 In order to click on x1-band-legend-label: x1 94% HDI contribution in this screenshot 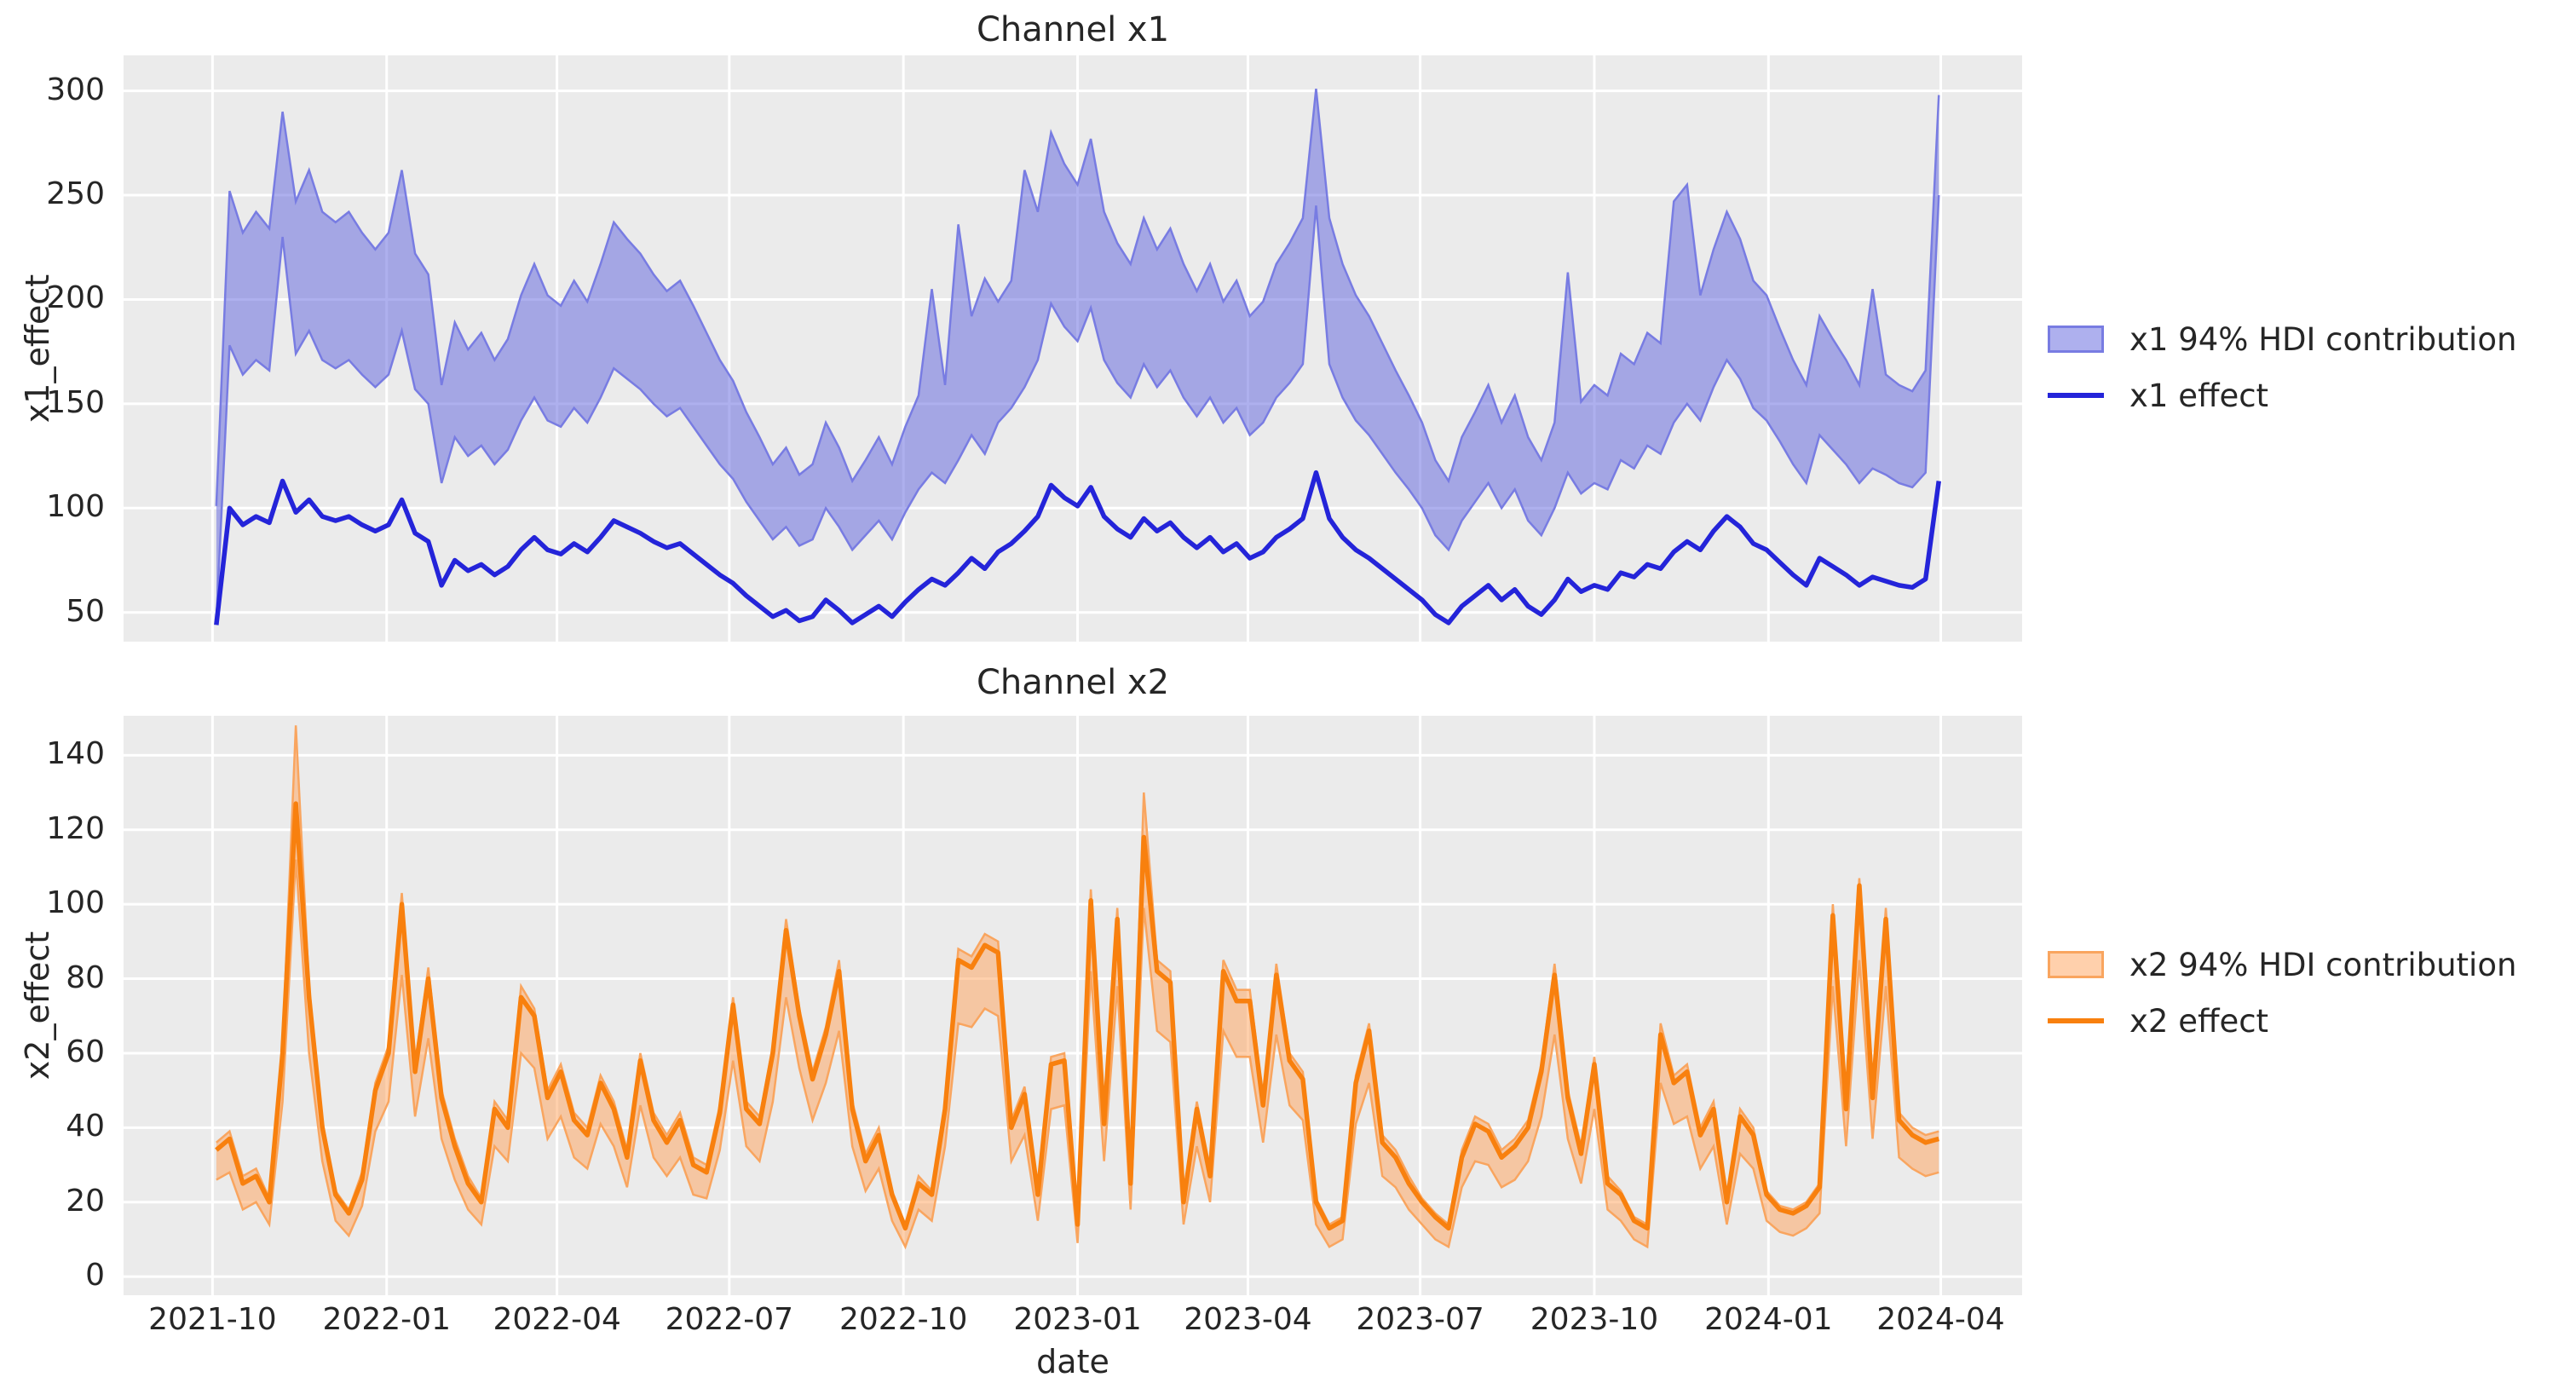, I will do `click(2323, 339)`.